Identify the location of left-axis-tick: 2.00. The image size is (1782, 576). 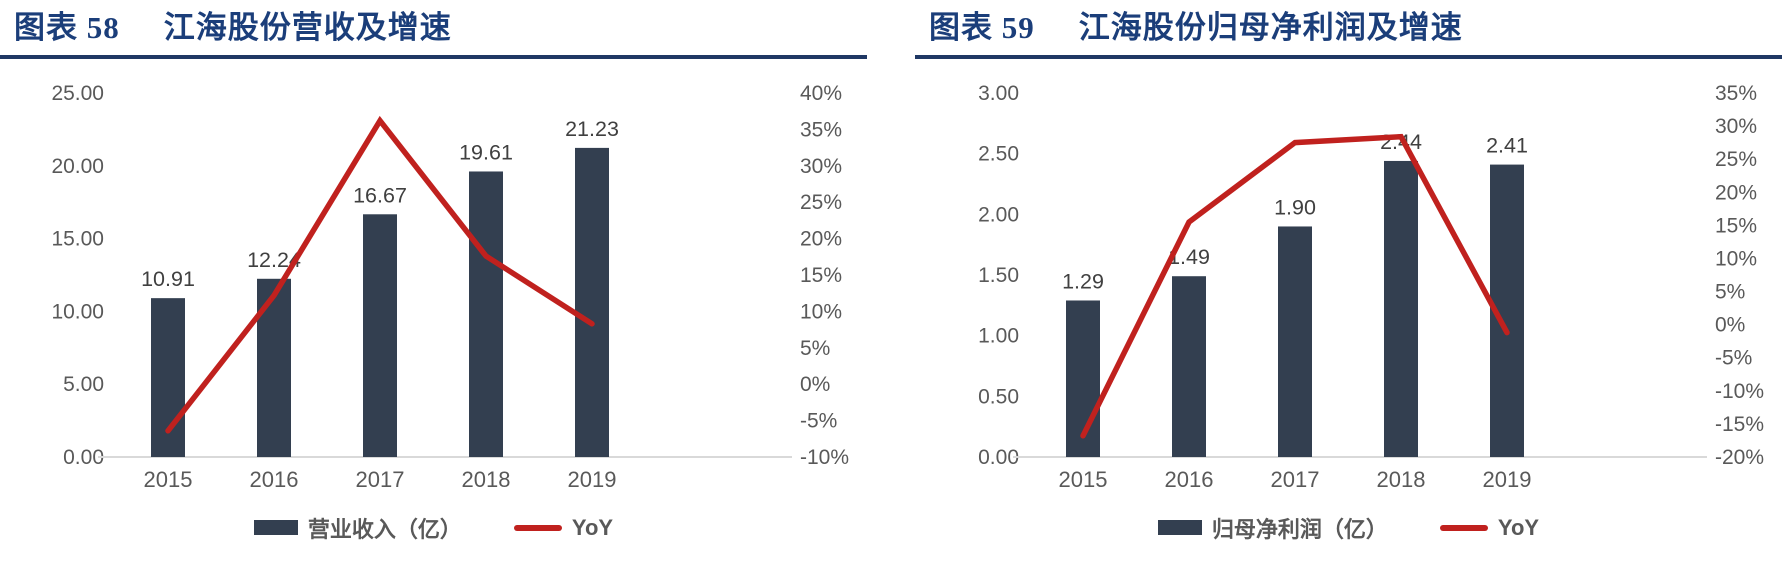
(998, 214).